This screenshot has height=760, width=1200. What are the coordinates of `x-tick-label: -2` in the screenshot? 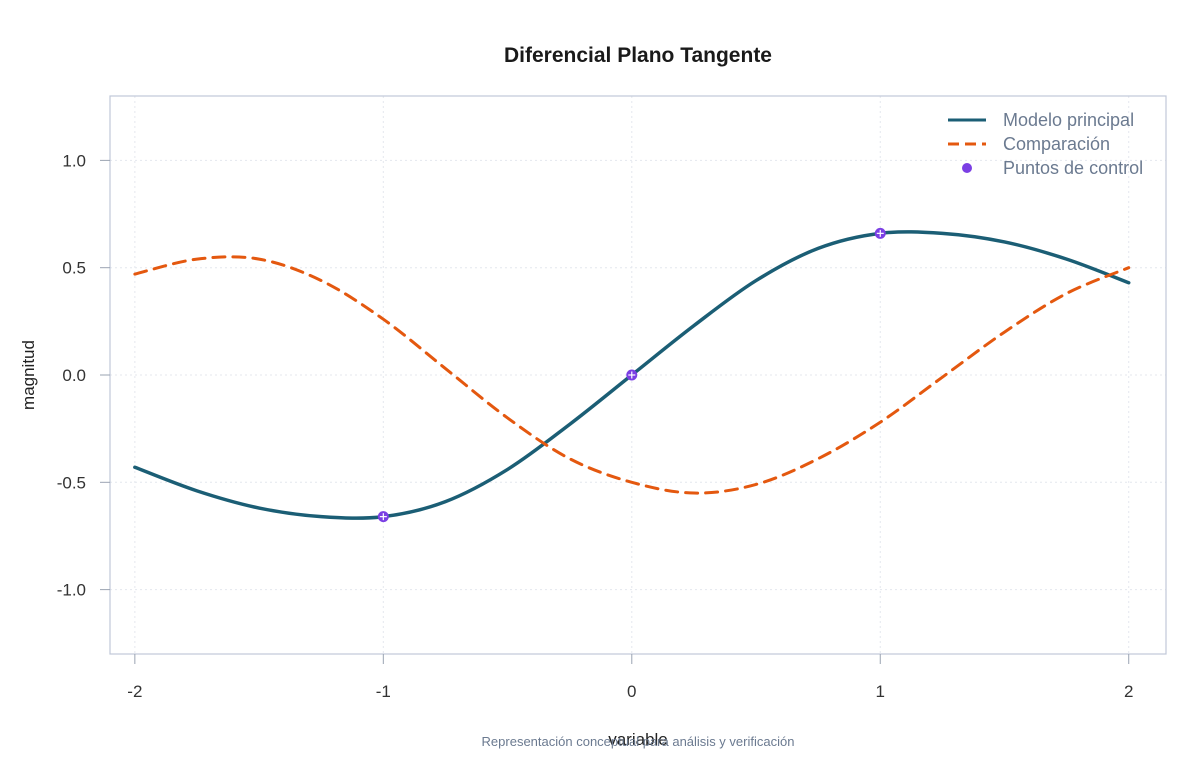 It's located at (134, 691).